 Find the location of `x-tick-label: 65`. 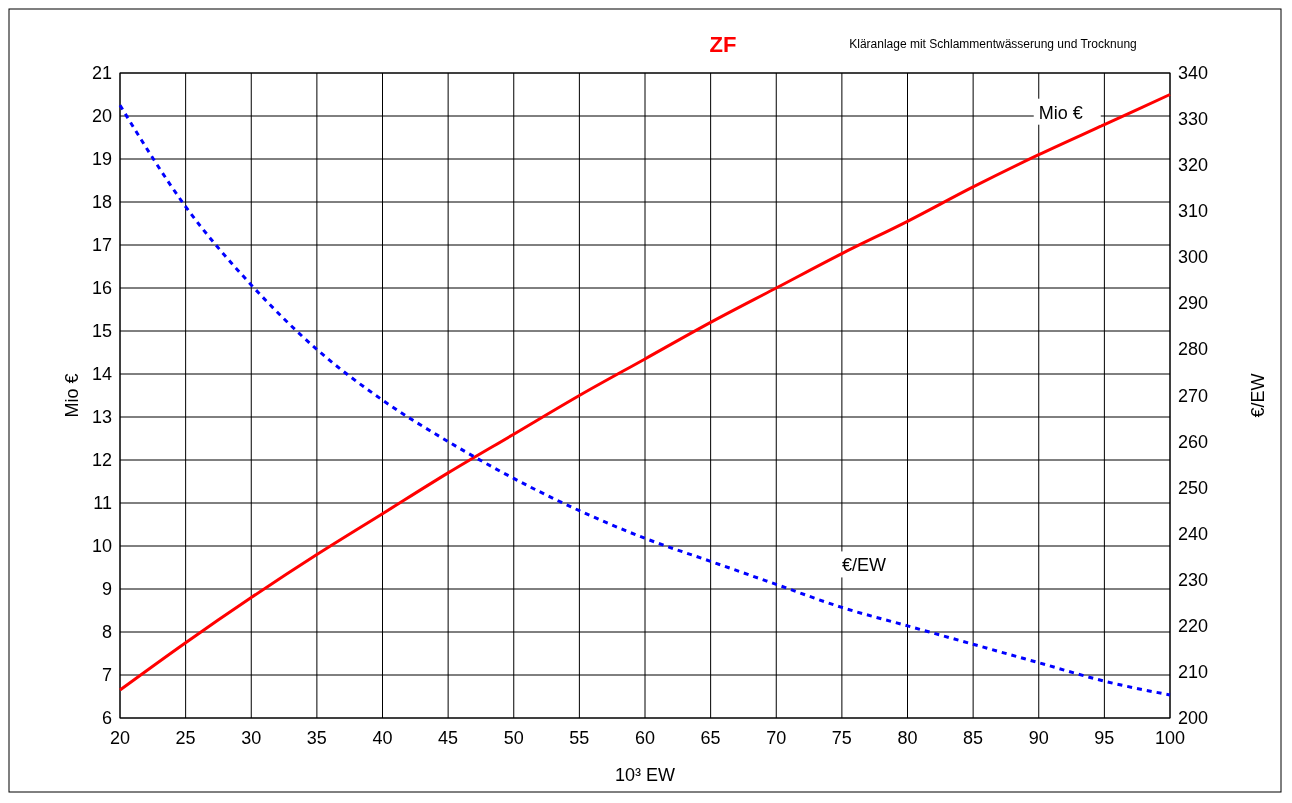

x-tick-label: 65 is located at coordinates (710, 738).